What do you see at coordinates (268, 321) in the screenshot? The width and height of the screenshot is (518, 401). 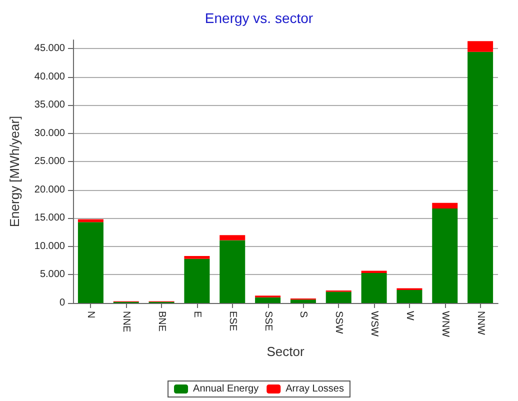 I see `x-tick-label: SSE` at bounding box center [268, 321].